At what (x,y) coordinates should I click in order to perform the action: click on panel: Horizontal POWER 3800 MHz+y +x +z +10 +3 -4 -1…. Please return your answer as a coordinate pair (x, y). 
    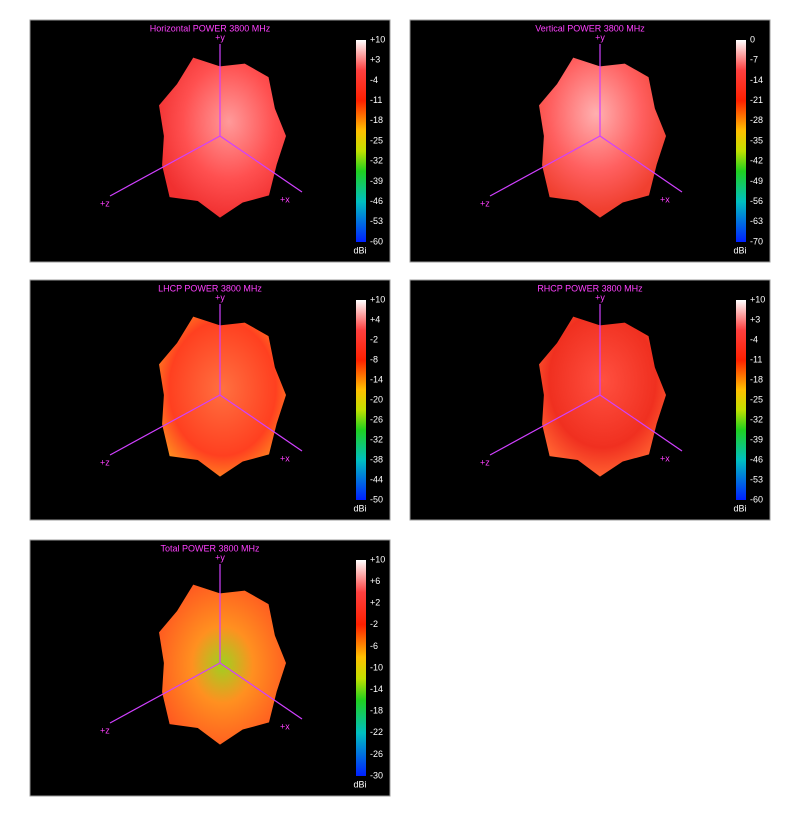
    Looking at the image, I should click on (210, 141).